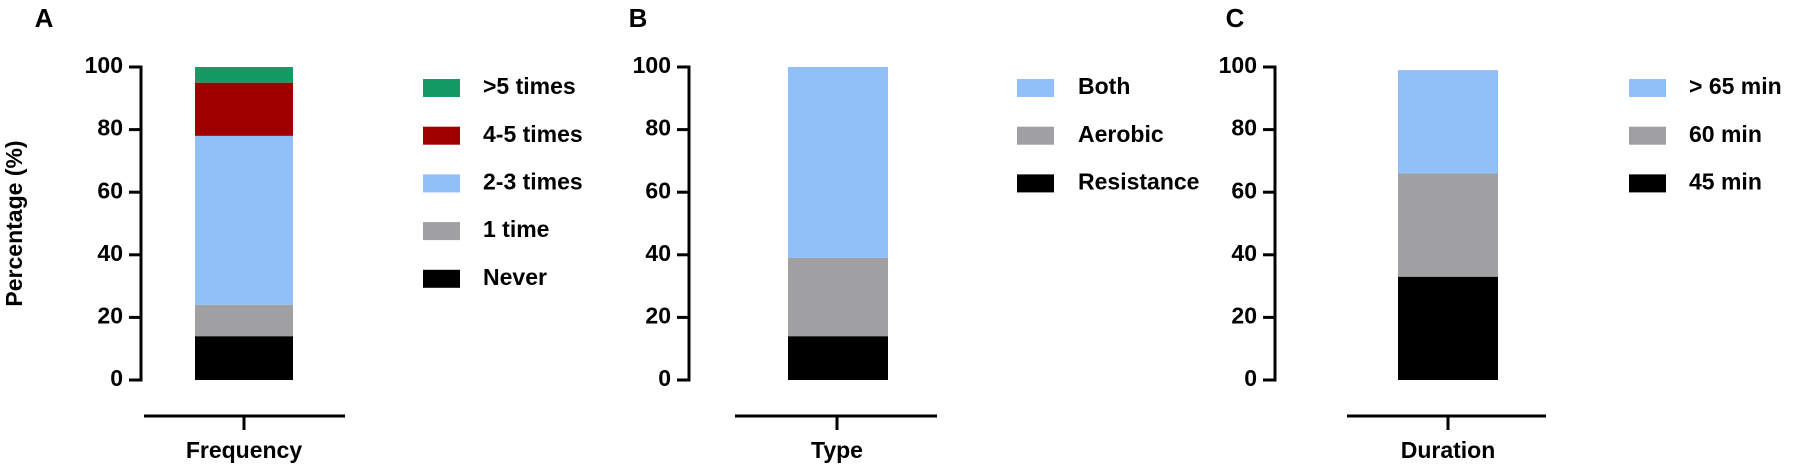  Describe the element at coordinates (837, 450) in the screenshot. I see `x-tick-label: Type` at that location.